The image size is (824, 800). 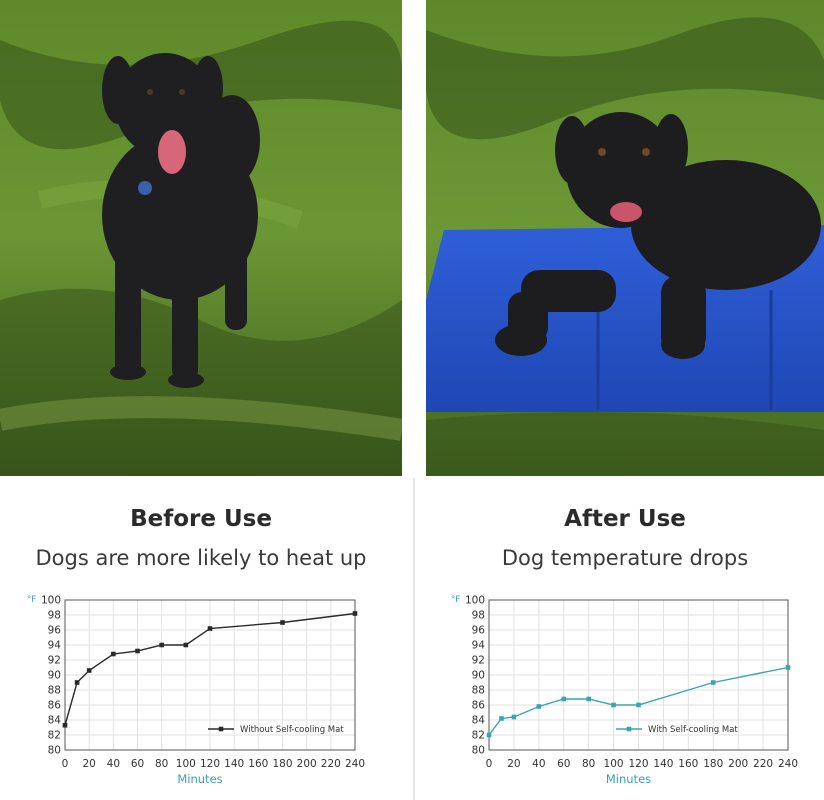 I want to click on after-subheading: Dog temperature drops, so click(x=625, y=558).